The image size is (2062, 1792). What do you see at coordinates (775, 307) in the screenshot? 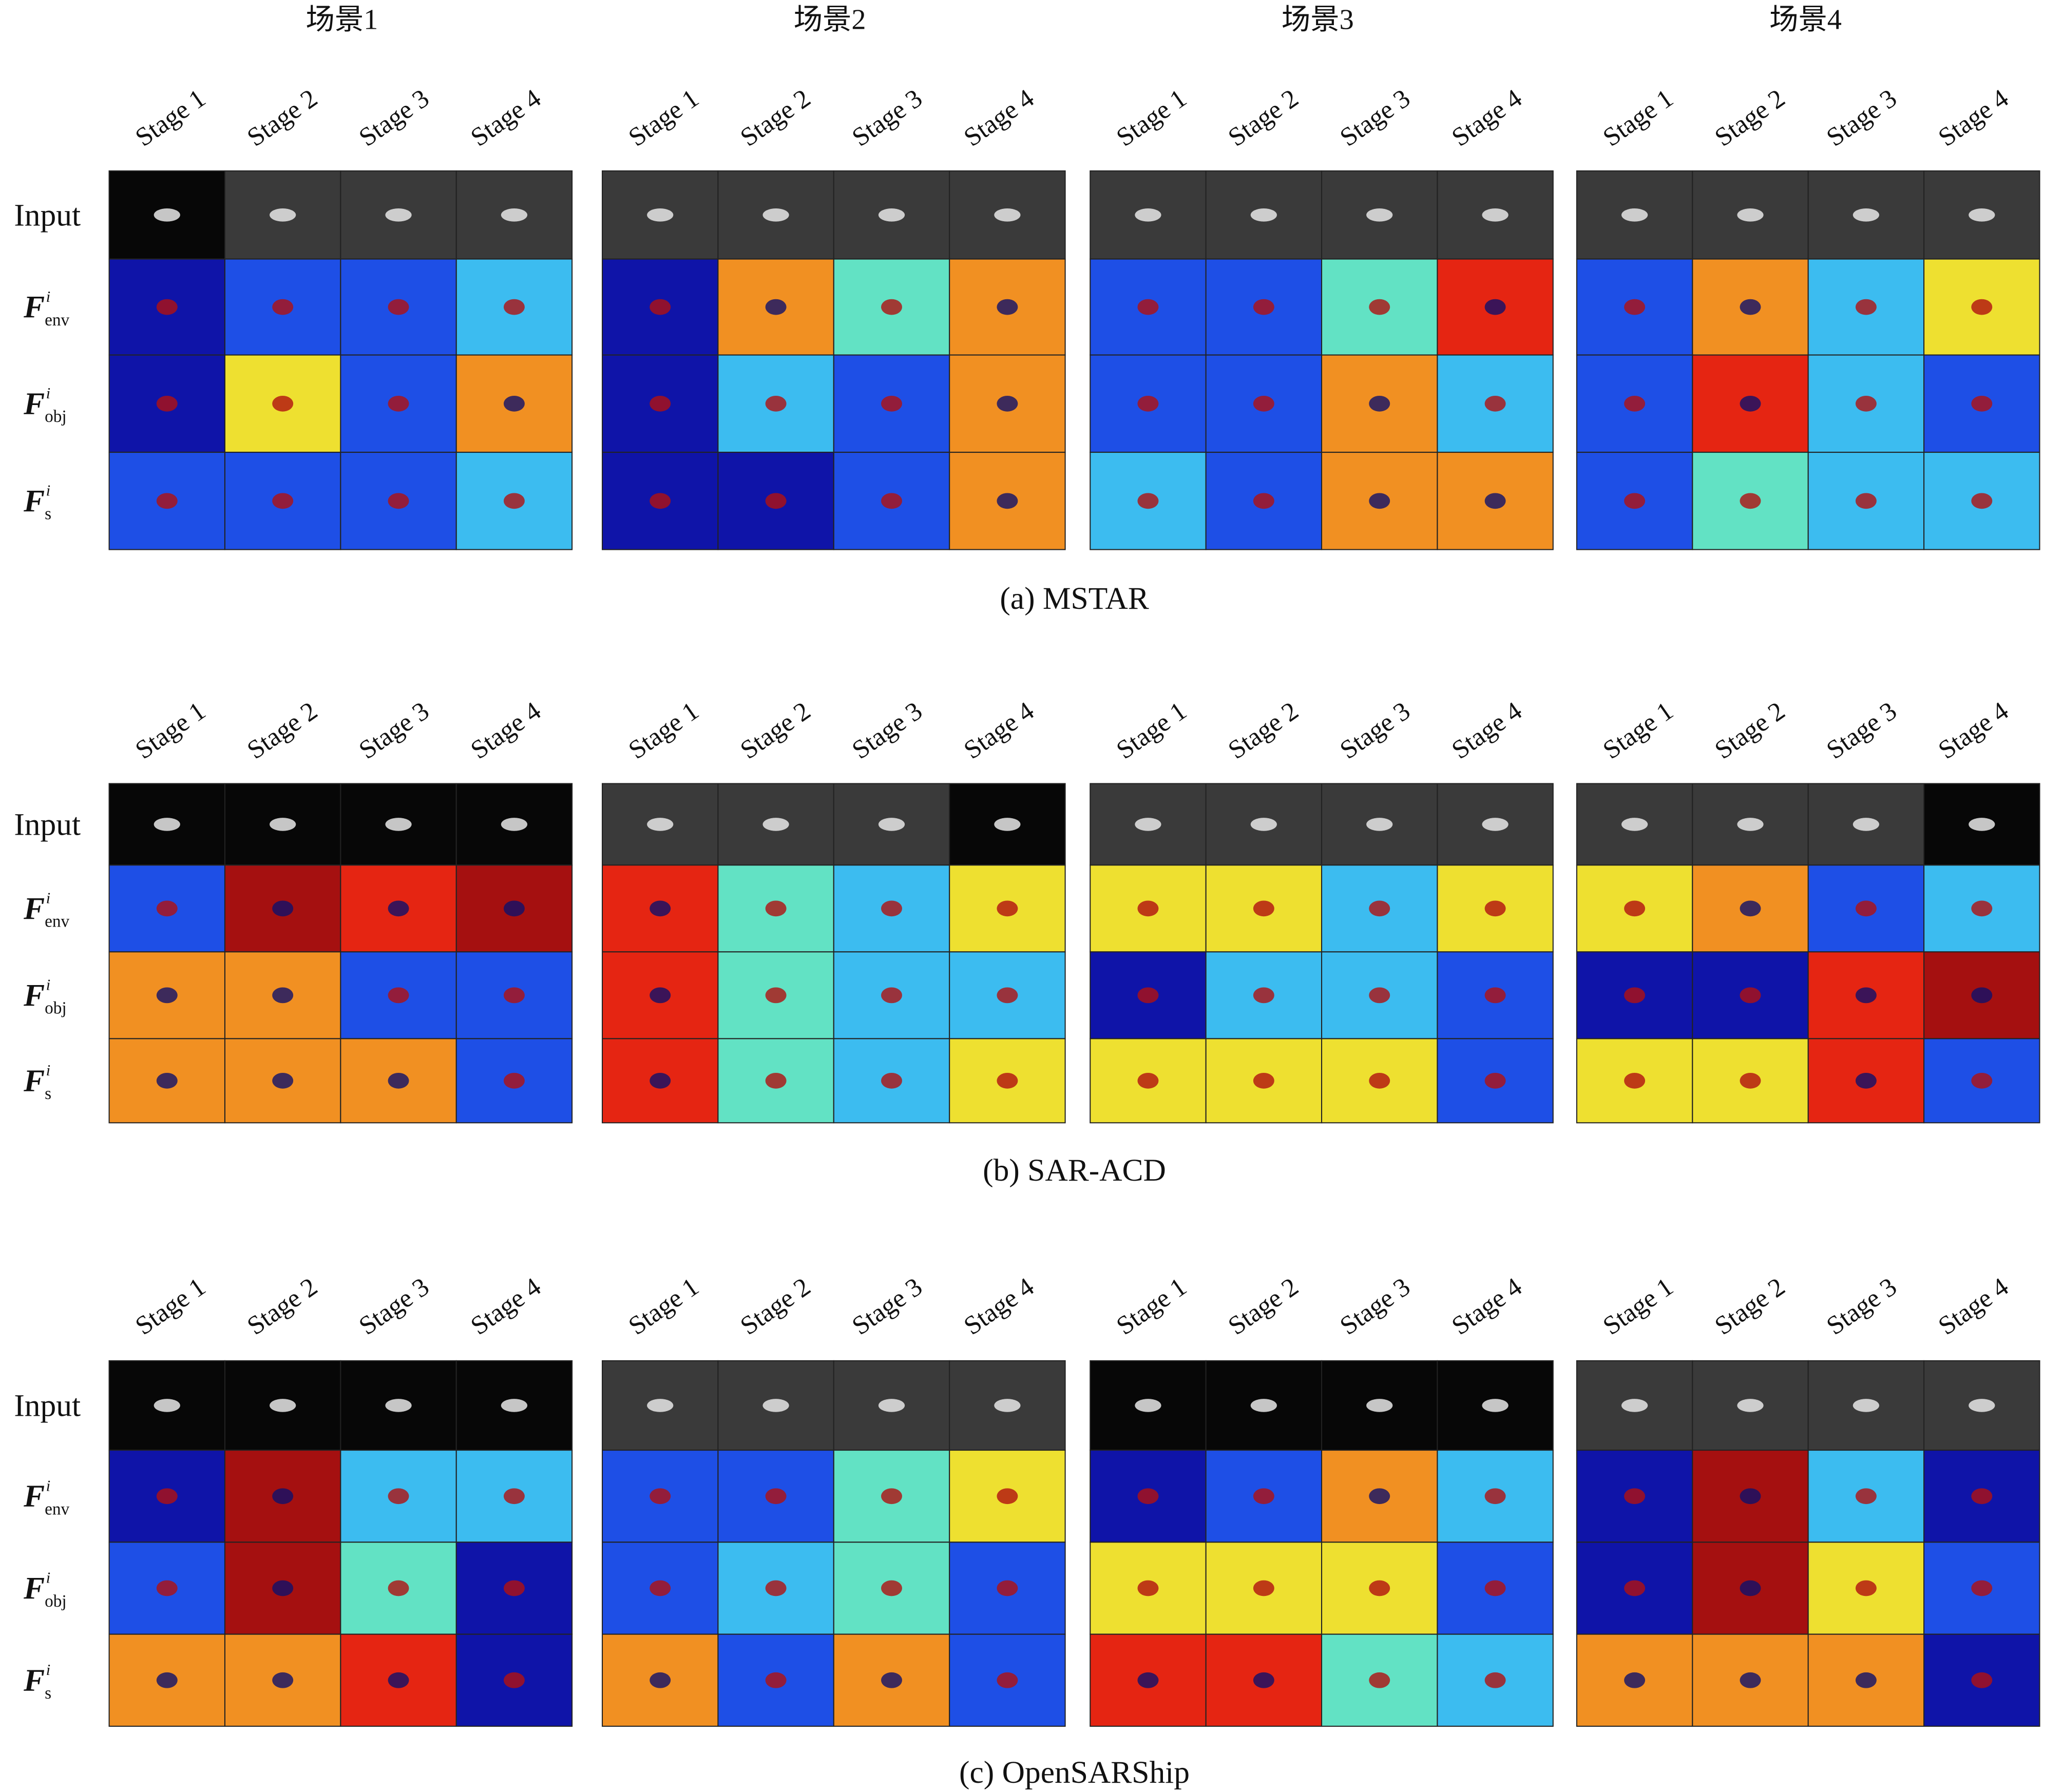
I see `feature-cell` at bounding box center [775, 307].